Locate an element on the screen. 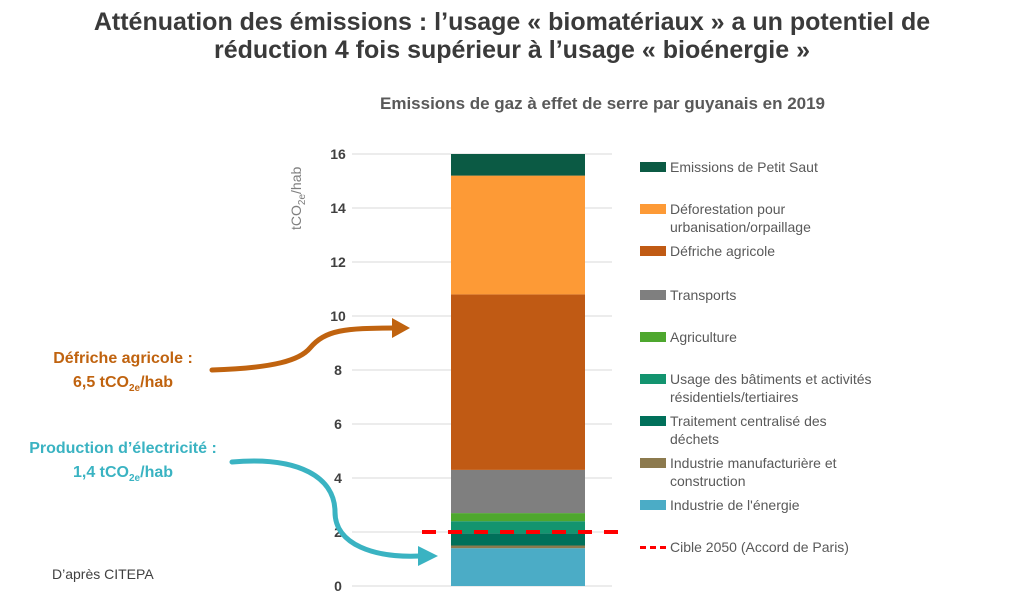 The height and width of the screenshot is (601, 1024). legend-label-3: Transports is located at coordinates (703, 295).